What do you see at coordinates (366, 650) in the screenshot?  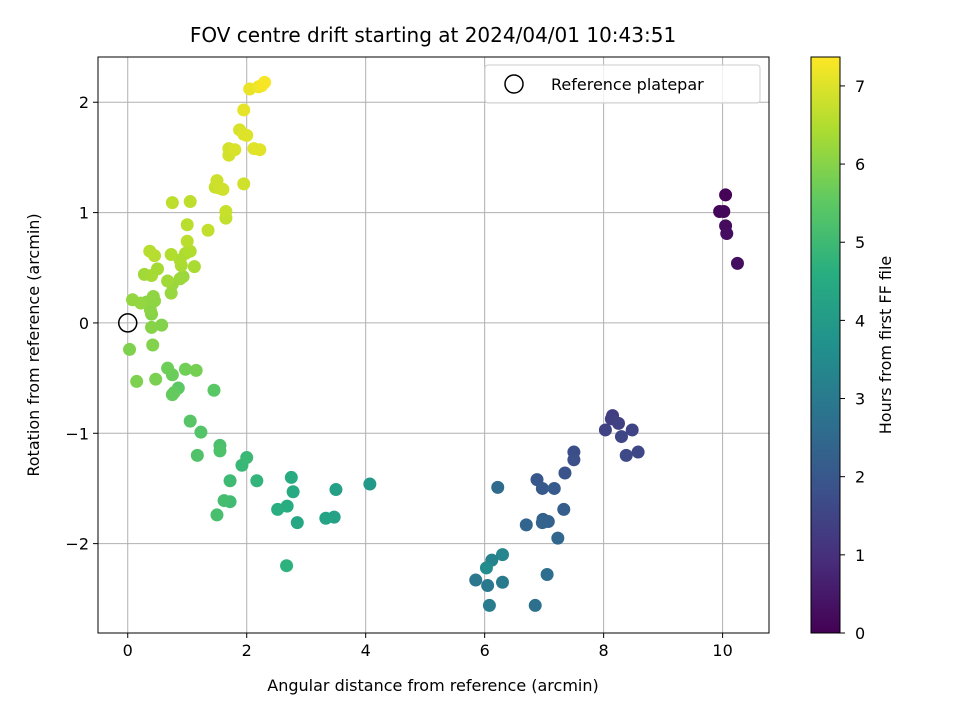 I see `x-tick-label: 4` at bounding box center [366, 650].